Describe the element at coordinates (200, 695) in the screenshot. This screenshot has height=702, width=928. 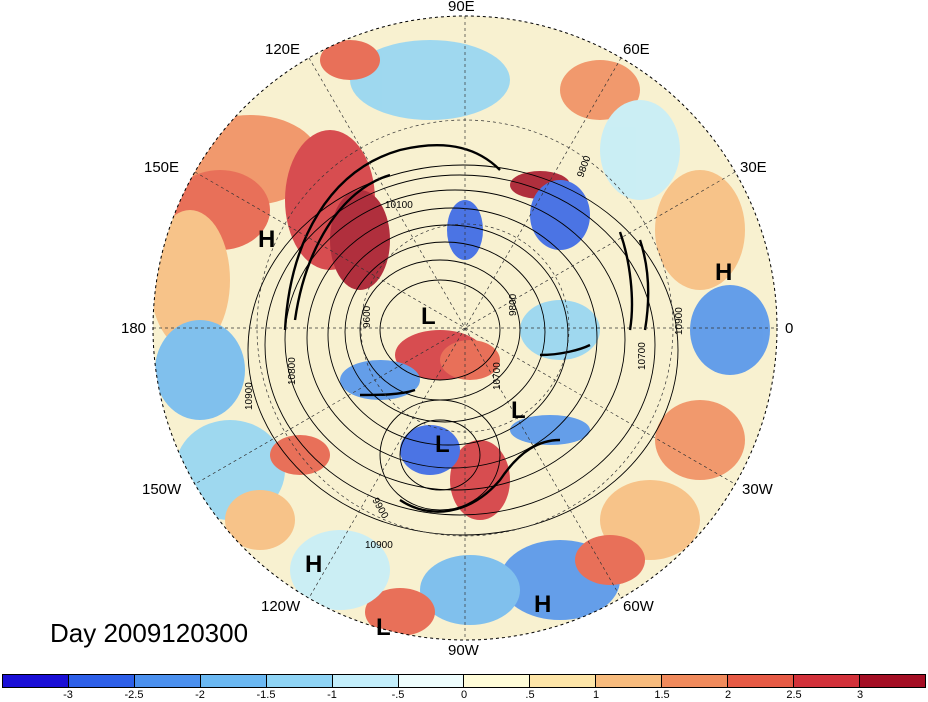
I see `colorbar-tick-label: -2` at that location.